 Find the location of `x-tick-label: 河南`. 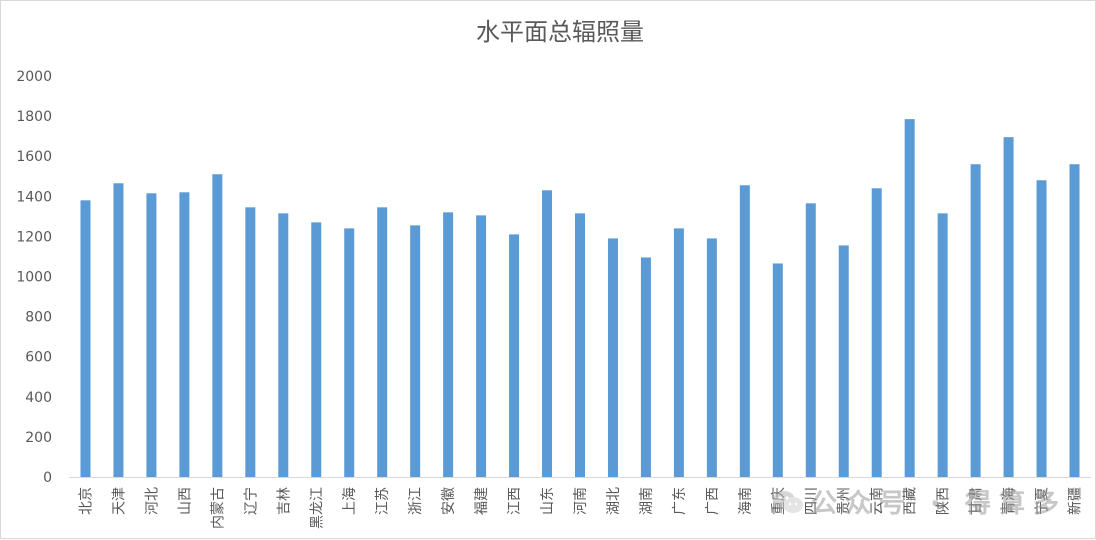

x-tick-label: 河南 is located at coordinates (581, 501).